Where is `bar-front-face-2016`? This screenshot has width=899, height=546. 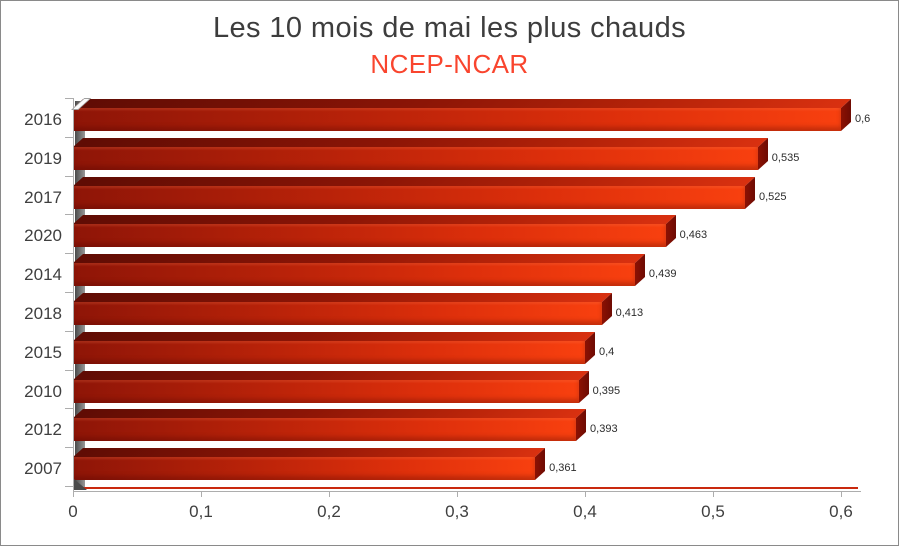 bar-front-face-2016 is located at coordinates (457, 119).